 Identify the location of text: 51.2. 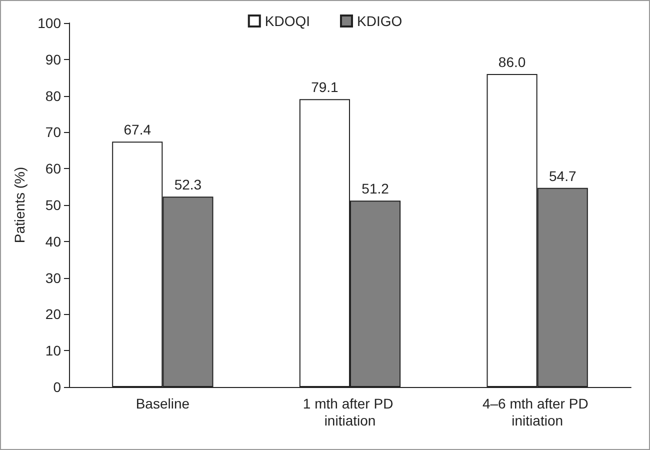
(375, 188).